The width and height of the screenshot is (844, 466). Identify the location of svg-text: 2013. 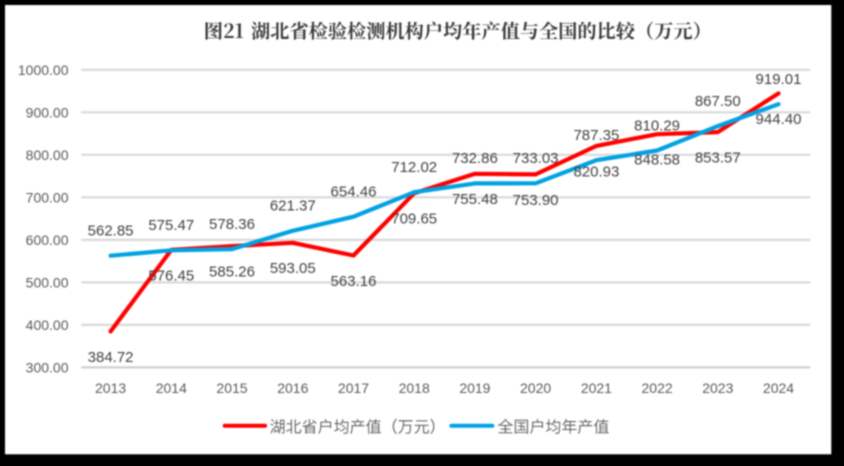
(110, 388).